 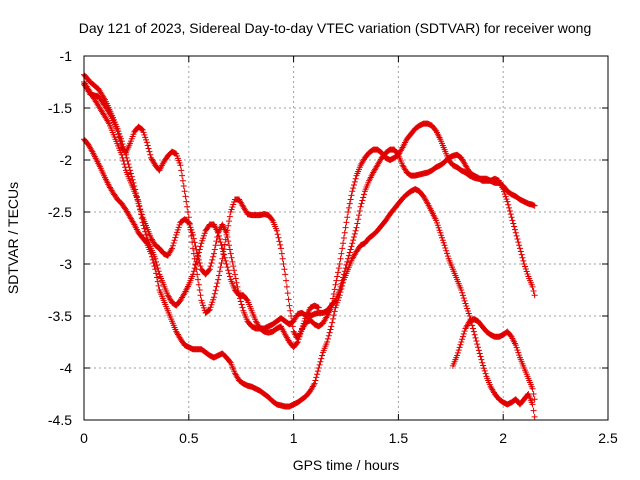 I want to click on y-axis-label: SDTVAR / TECUs, so click(x=13, y=238).